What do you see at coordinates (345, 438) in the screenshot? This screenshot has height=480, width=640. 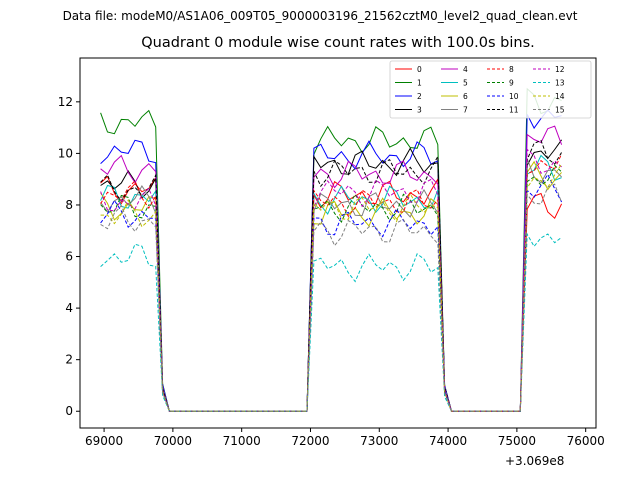 I see `x-axis: 69000 70000 71000 72000 73000 74000 75000 76000` at bounding box center [345, 438].